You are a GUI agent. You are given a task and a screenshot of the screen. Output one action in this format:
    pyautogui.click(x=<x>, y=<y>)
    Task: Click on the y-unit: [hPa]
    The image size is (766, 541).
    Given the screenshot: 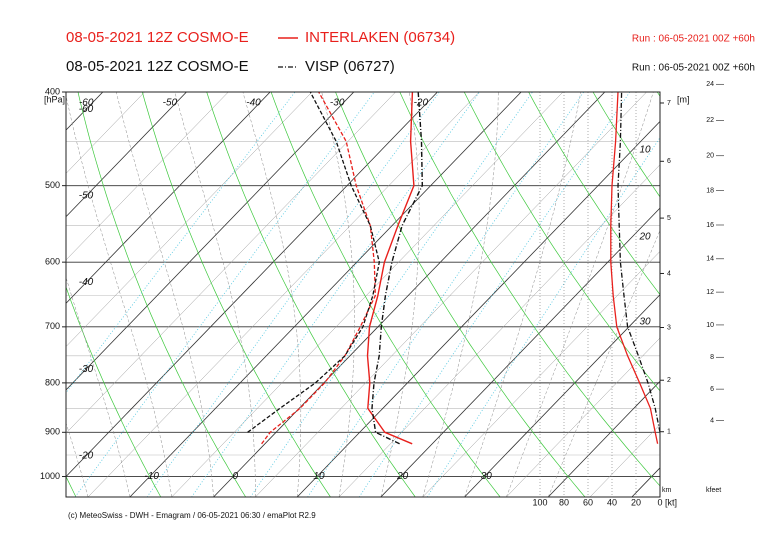 What is the action you would take?
    pyautogui.click(x=54, y=99)
    